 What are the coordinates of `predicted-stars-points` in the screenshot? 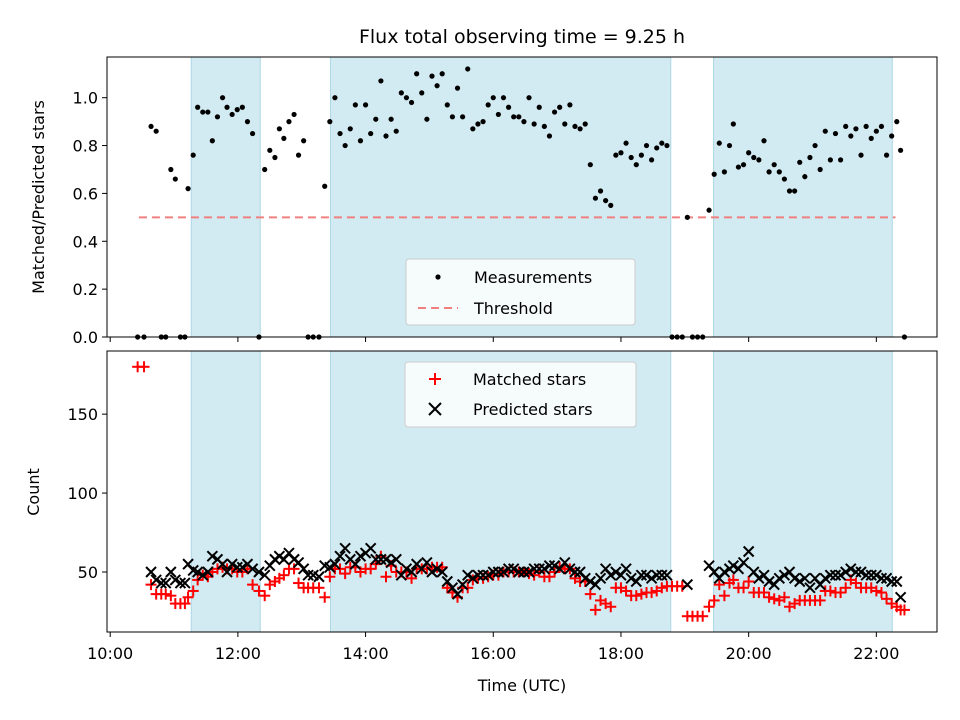 It's located at (526, 572).